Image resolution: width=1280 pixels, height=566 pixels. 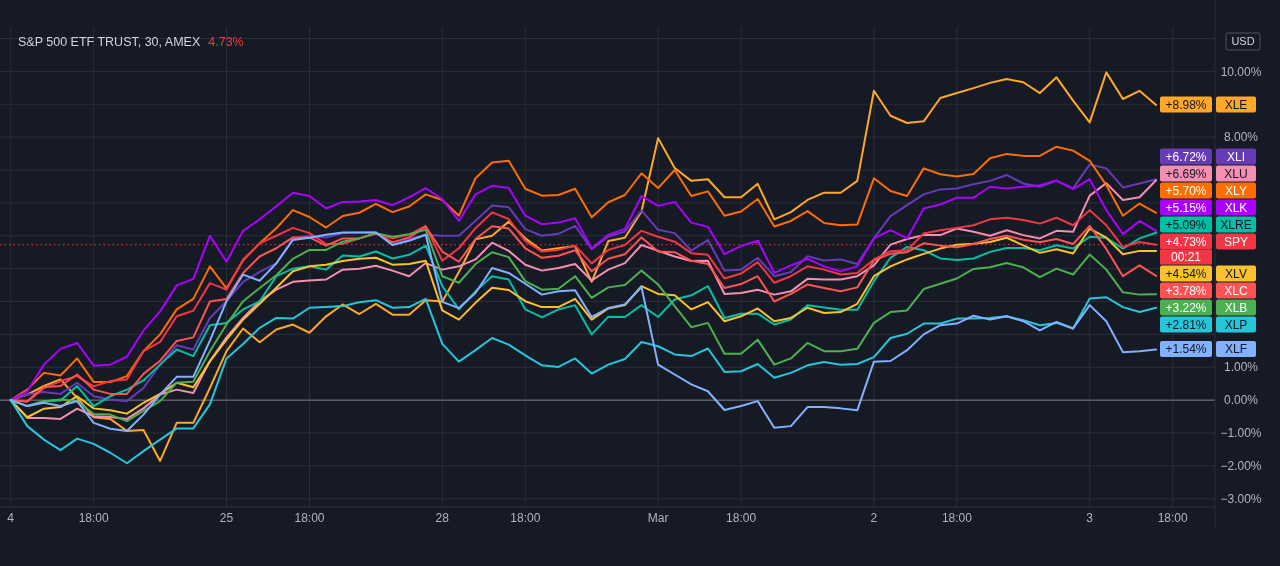 What do you see at coordinates (226, 518) in the screenshot?
I see `x-tick-label: 25` at bounding box center [226, 518].